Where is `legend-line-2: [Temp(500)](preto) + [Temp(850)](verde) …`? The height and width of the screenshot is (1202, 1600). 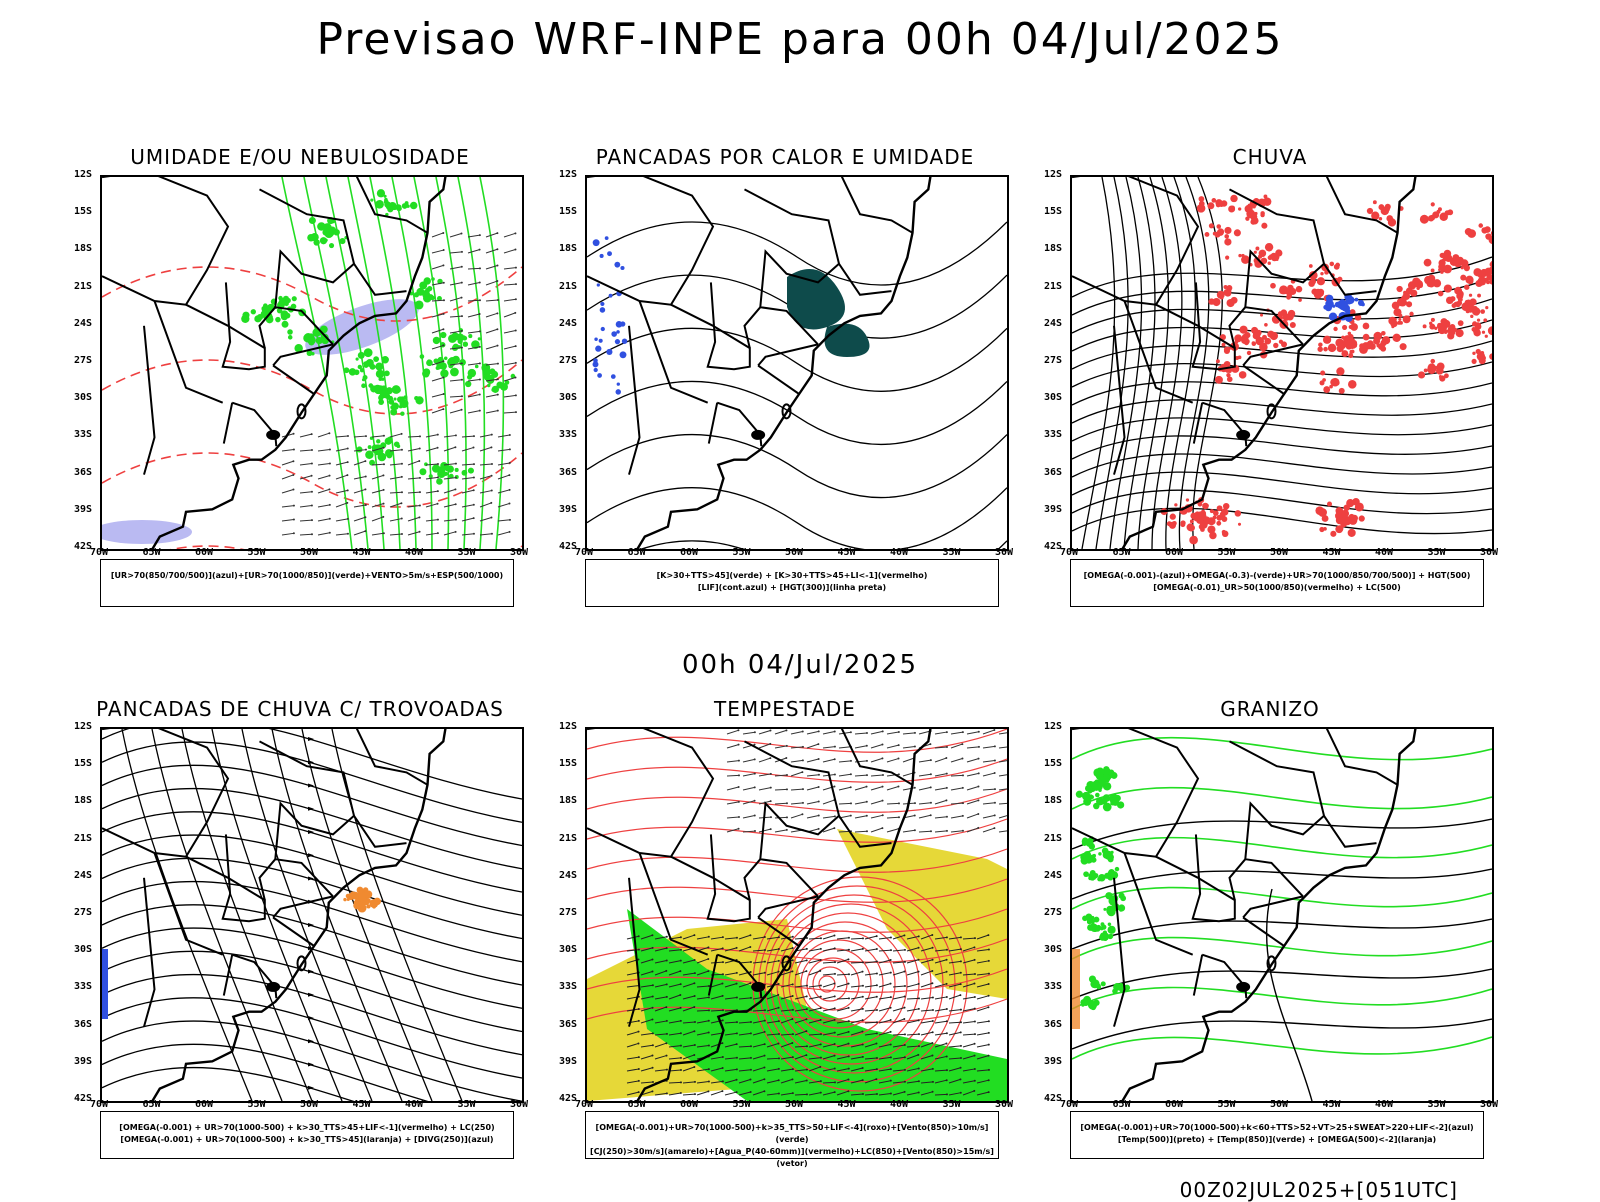
legend-line-2: [Temp(500)](preto) + [Temp(850)](verde) … is located at coordinates (1277, 1139).